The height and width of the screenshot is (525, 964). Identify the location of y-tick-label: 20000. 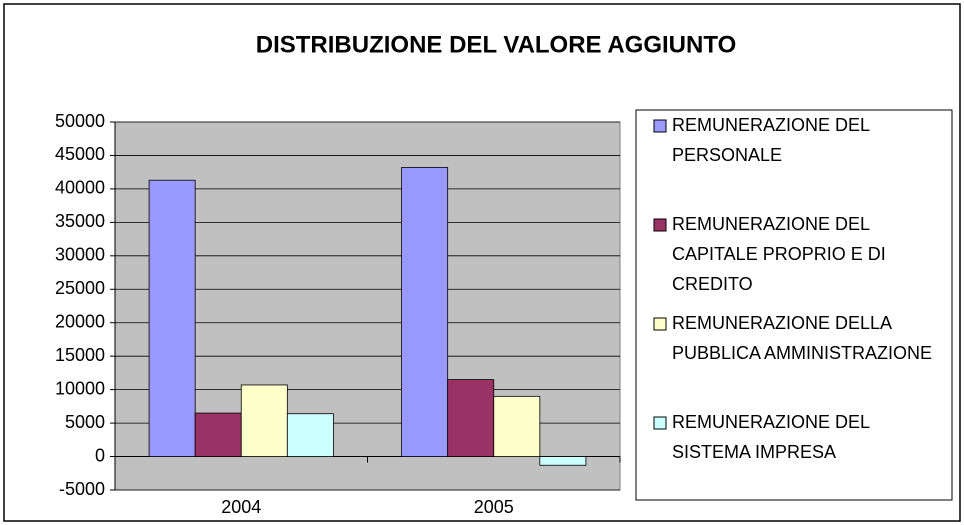
(80, 321).